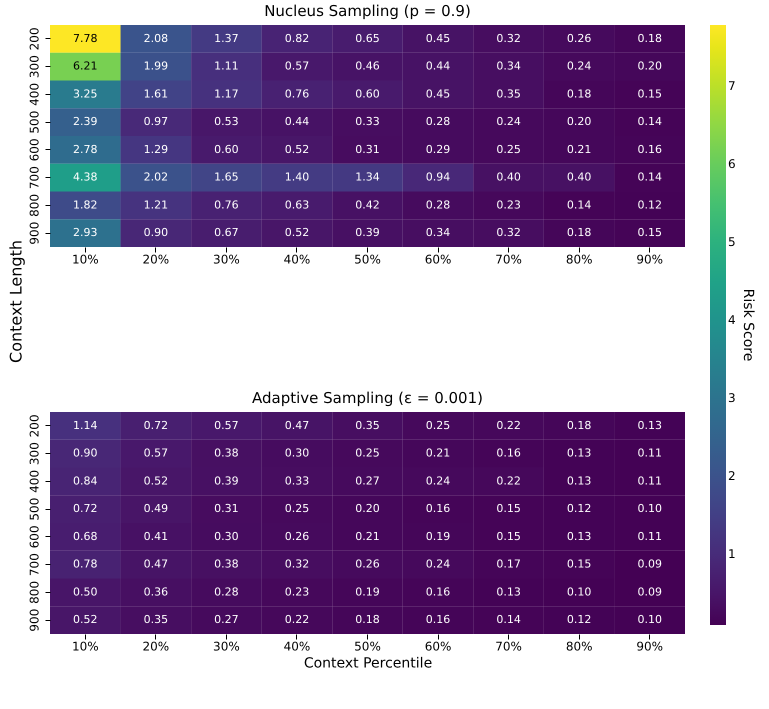  I want to click on x-tick-label: 40%, so click(297, 259).